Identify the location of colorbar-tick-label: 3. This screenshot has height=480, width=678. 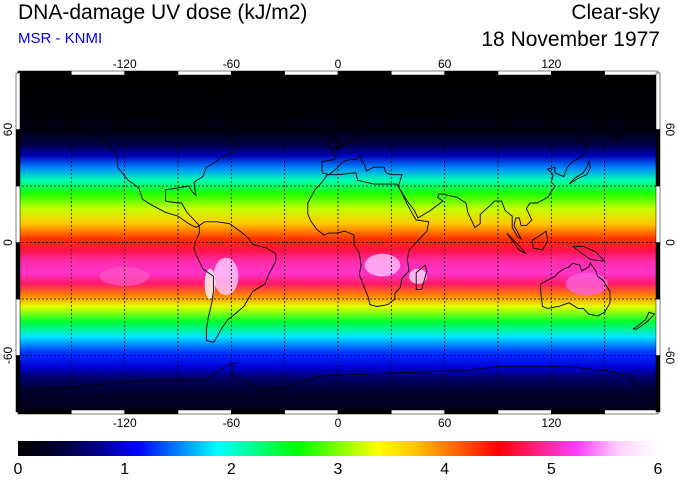
(338, 469).